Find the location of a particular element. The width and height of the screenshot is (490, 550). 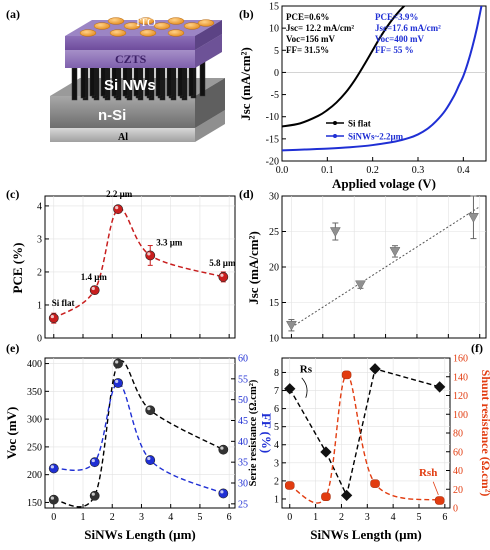

x-tick-label: 3 is located at coordinates (367, 517).